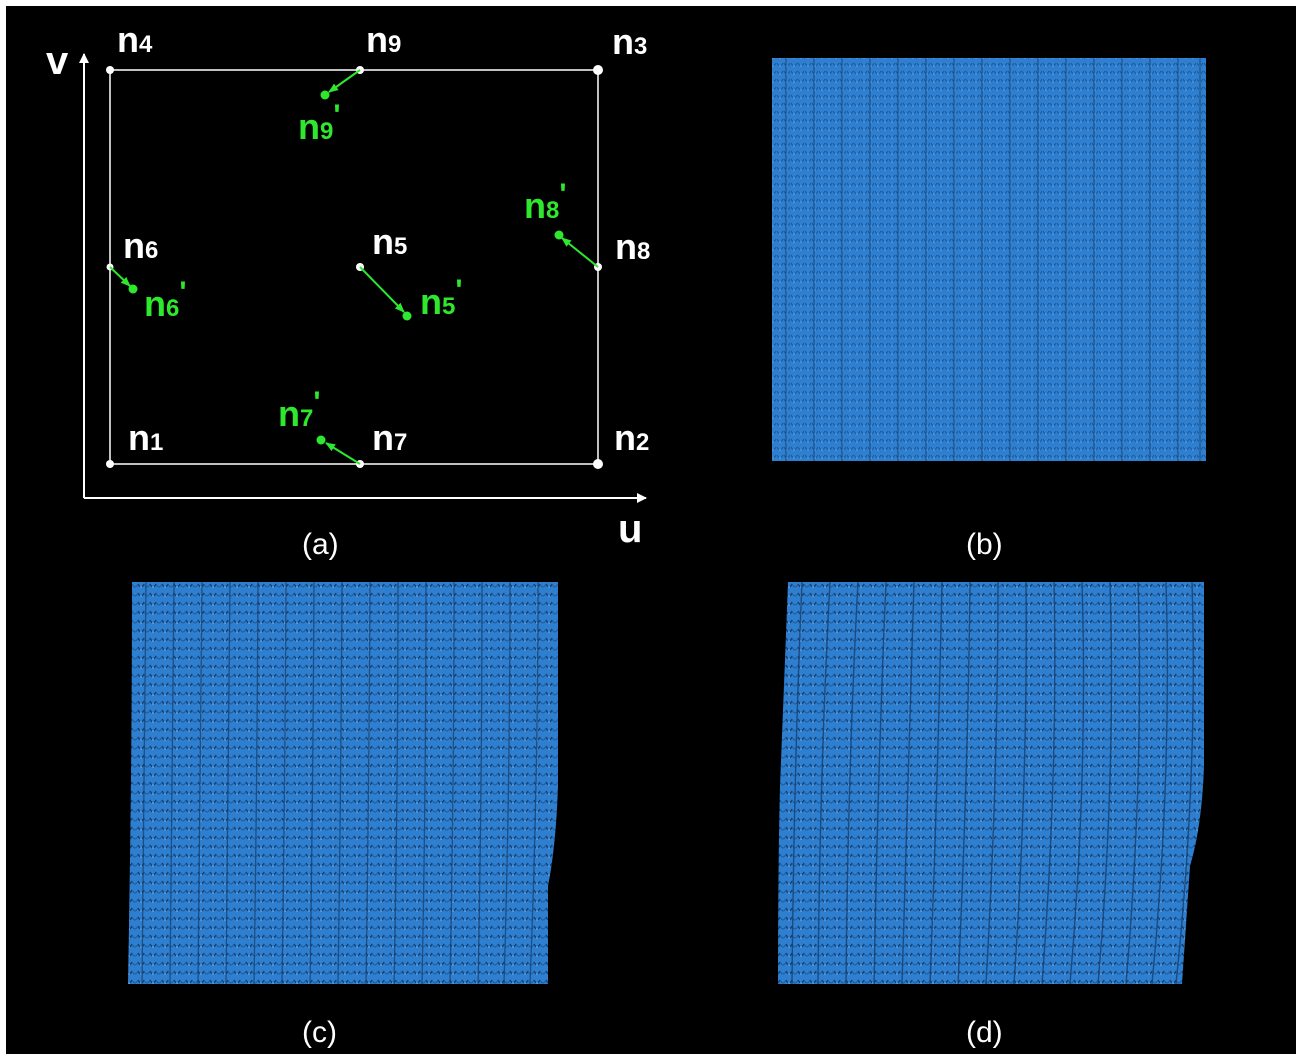 The width and height of the screenshot is (1302, 1060). Describe the element at coordinates (145, 437) in the screenshot. I see `label-n1: n1` at that location.